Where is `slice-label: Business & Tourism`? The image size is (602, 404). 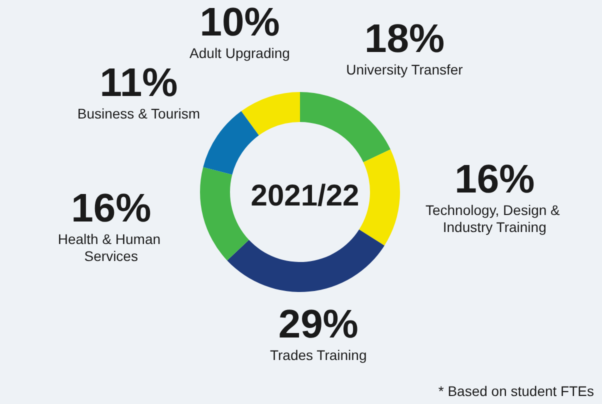
slice-label: Business & Tourism is located at coordinates (138, 113).